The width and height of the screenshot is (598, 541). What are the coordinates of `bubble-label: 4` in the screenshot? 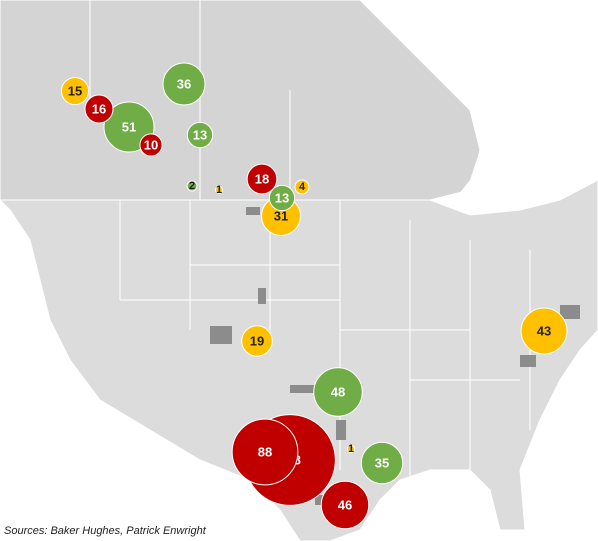 It's located at (302, 187).